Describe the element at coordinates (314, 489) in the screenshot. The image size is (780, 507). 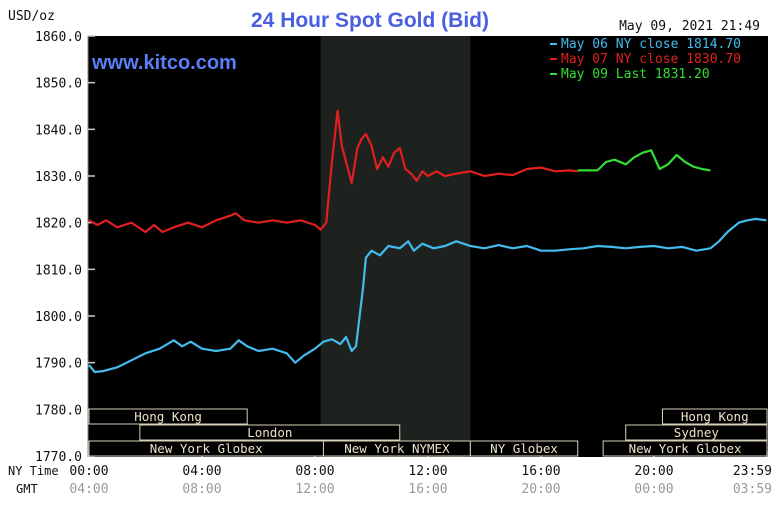
I see `x-tick-label-gmt: 12:00` at that location.